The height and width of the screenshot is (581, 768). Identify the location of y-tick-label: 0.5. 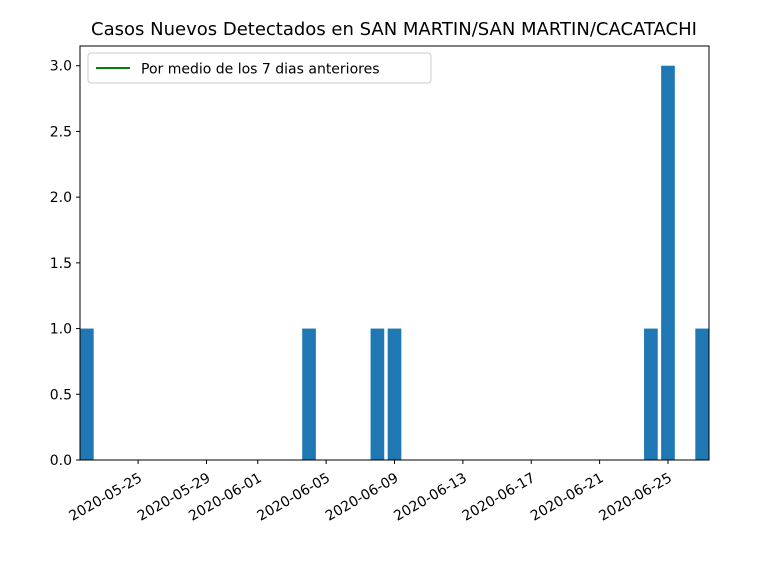
(61, 395).